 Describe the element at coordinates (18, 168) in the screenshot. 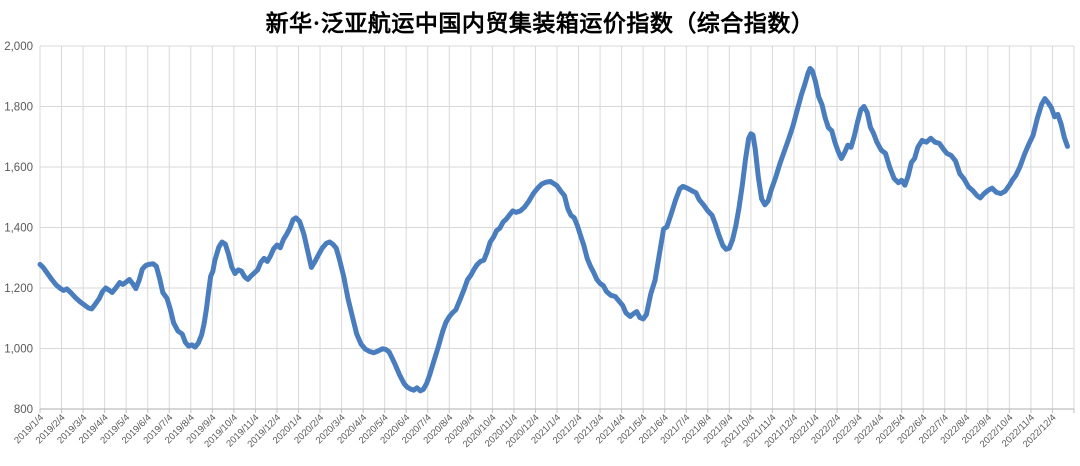

I see `y-axis-tick-label: 1,600` at that location.